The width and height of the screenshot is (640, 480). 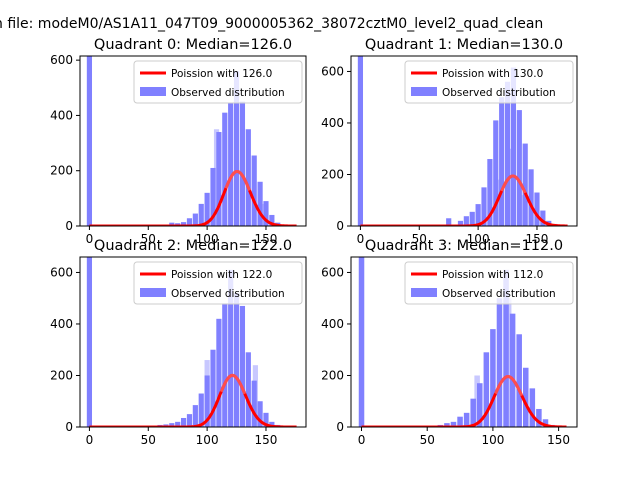 What do you see at coordinates (489, 82) in the screenshot?
I see `legend: Poission with 130.0 Observed distribution` at bounding box center [489, 82].